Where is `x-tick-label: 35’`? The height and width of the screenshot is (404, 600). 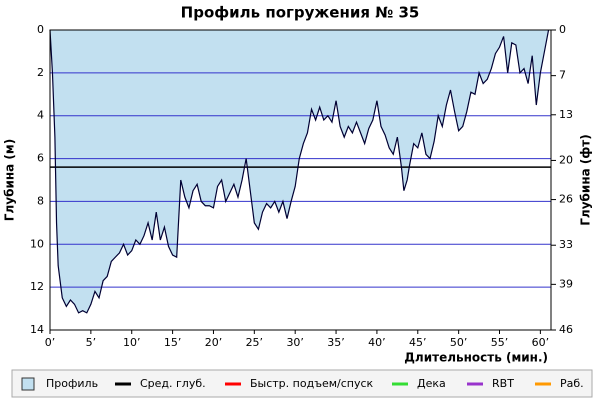
x-tick-label: 35’ is located at coordinates (336, 342).